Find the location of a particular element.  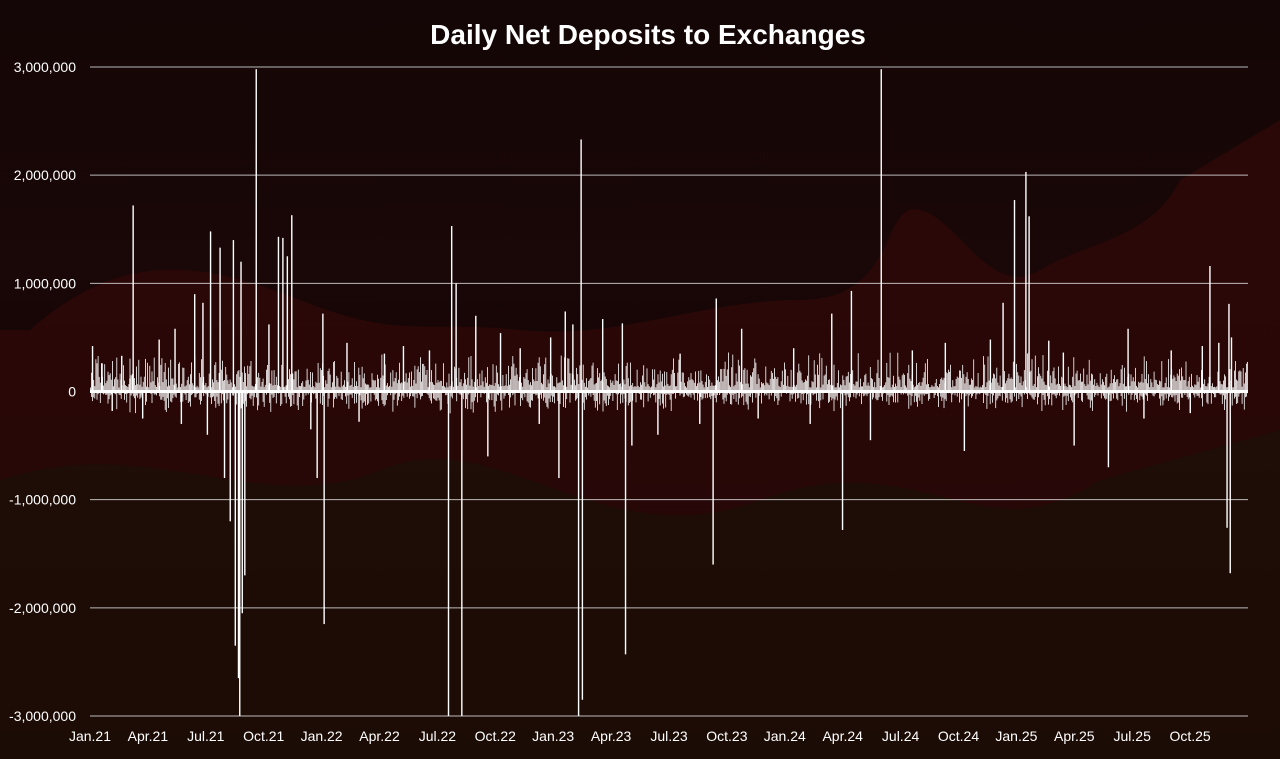

y-tick-label: 3,000,000 is located at coordinates (45, 67).